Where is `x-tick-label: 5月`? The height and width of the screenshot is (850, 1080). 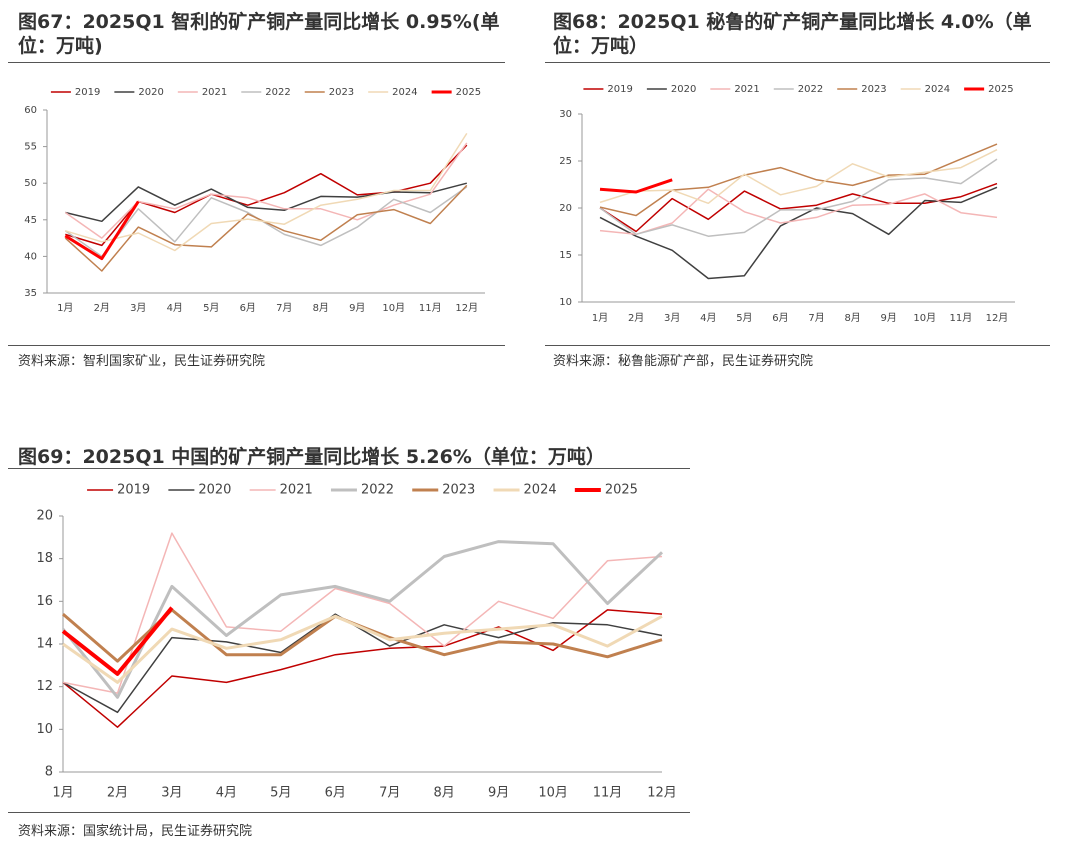 x-tick-label: 5月 is located at coordinates (280, 793).